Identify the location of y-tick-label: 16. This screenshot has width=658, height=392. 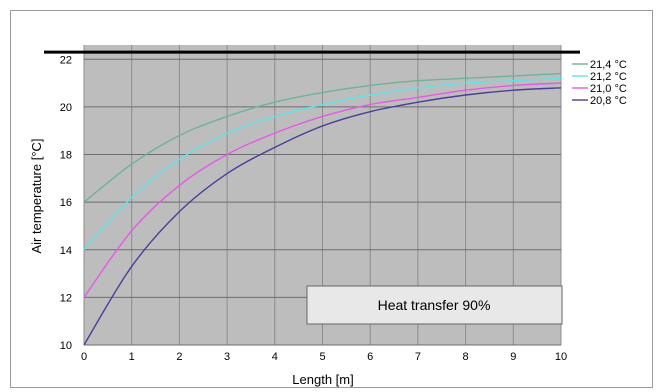
(66, 203).